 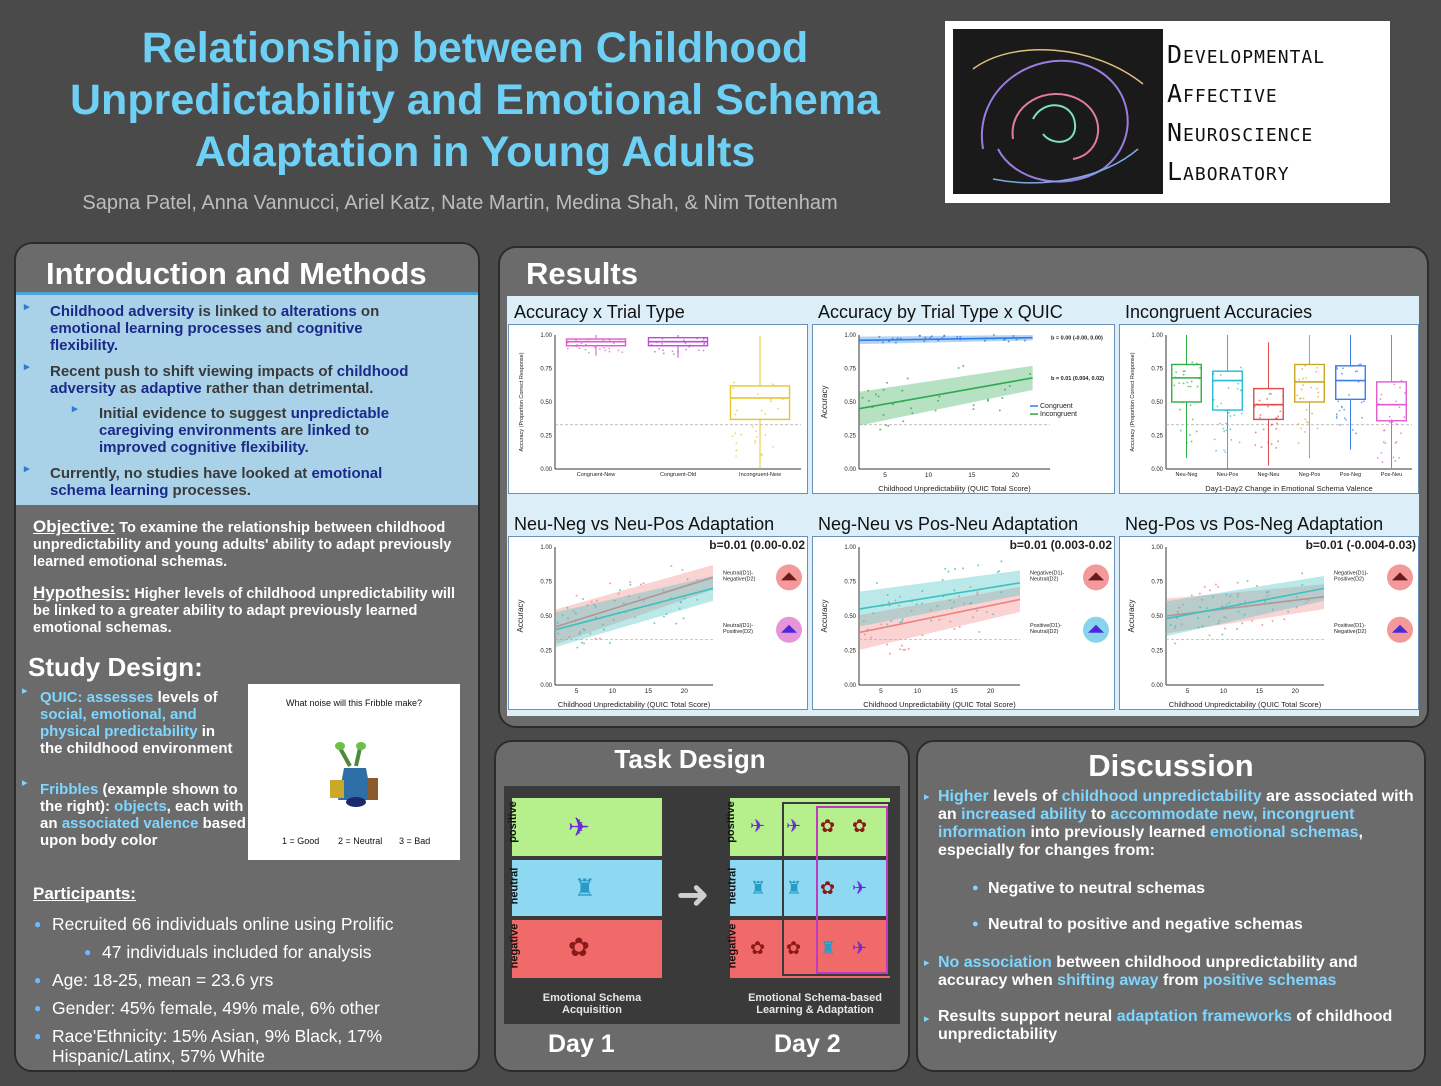 What do you see at coordinates (1245, 606) in the screenshot?
I see `confidence-band` at bounding box center [1245, 606].